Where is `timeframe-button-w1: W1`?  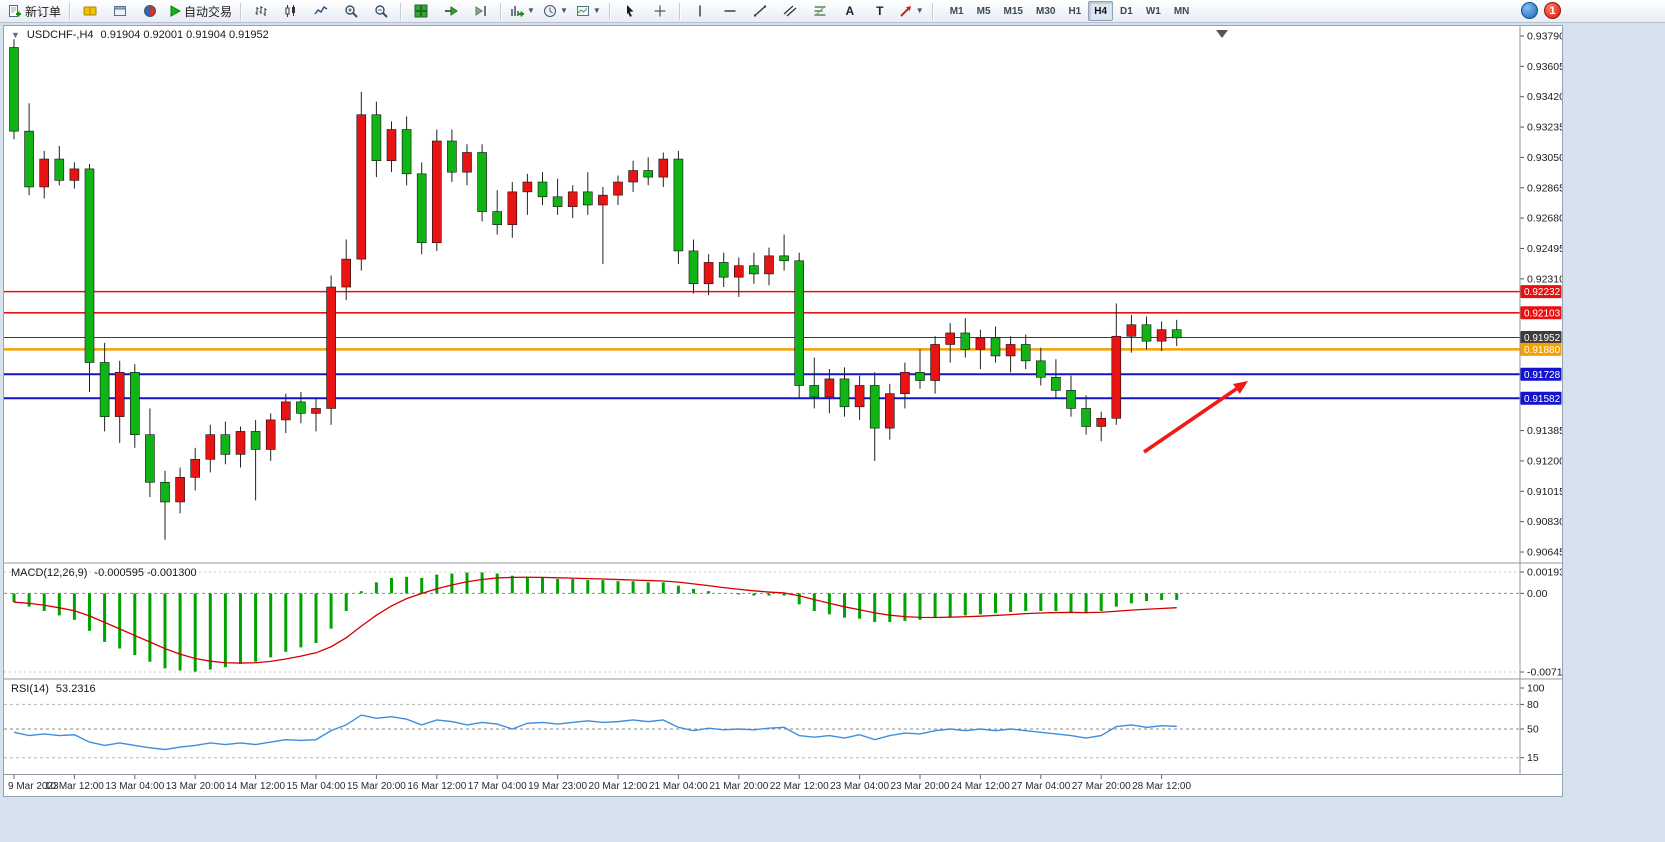
timeframe-button-w1: W1 is located at coordinates (1153, 11).